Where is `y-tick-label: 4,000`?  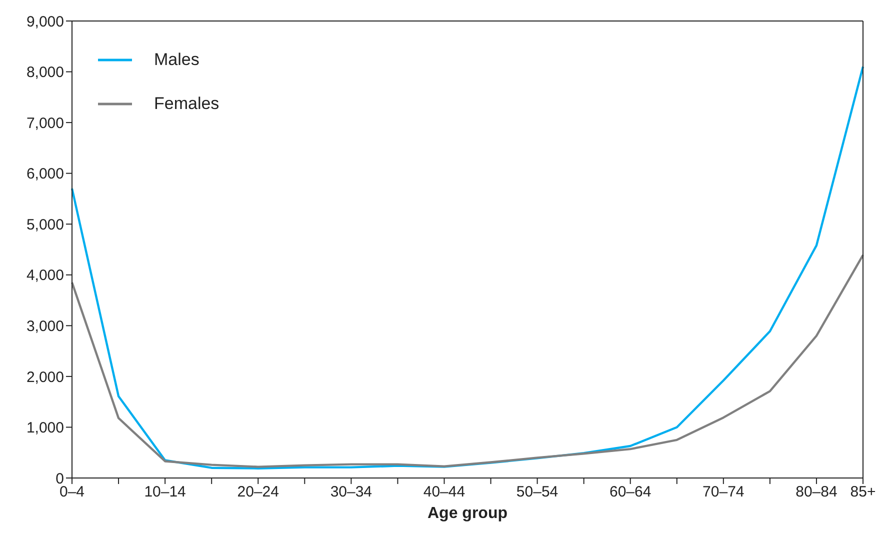 y-tick-label: 4,000 is located at coordinates (45, 275).